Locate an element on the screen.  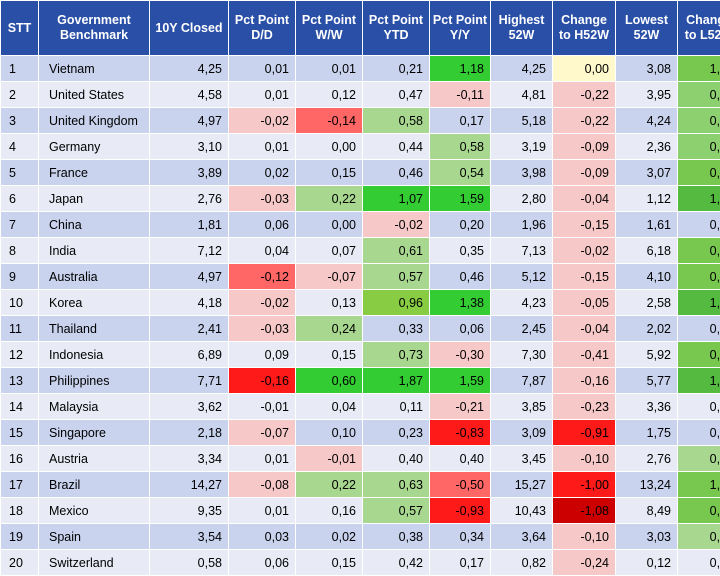
change-h52w-cell: -0,24 is located at coordinates (584, 562).